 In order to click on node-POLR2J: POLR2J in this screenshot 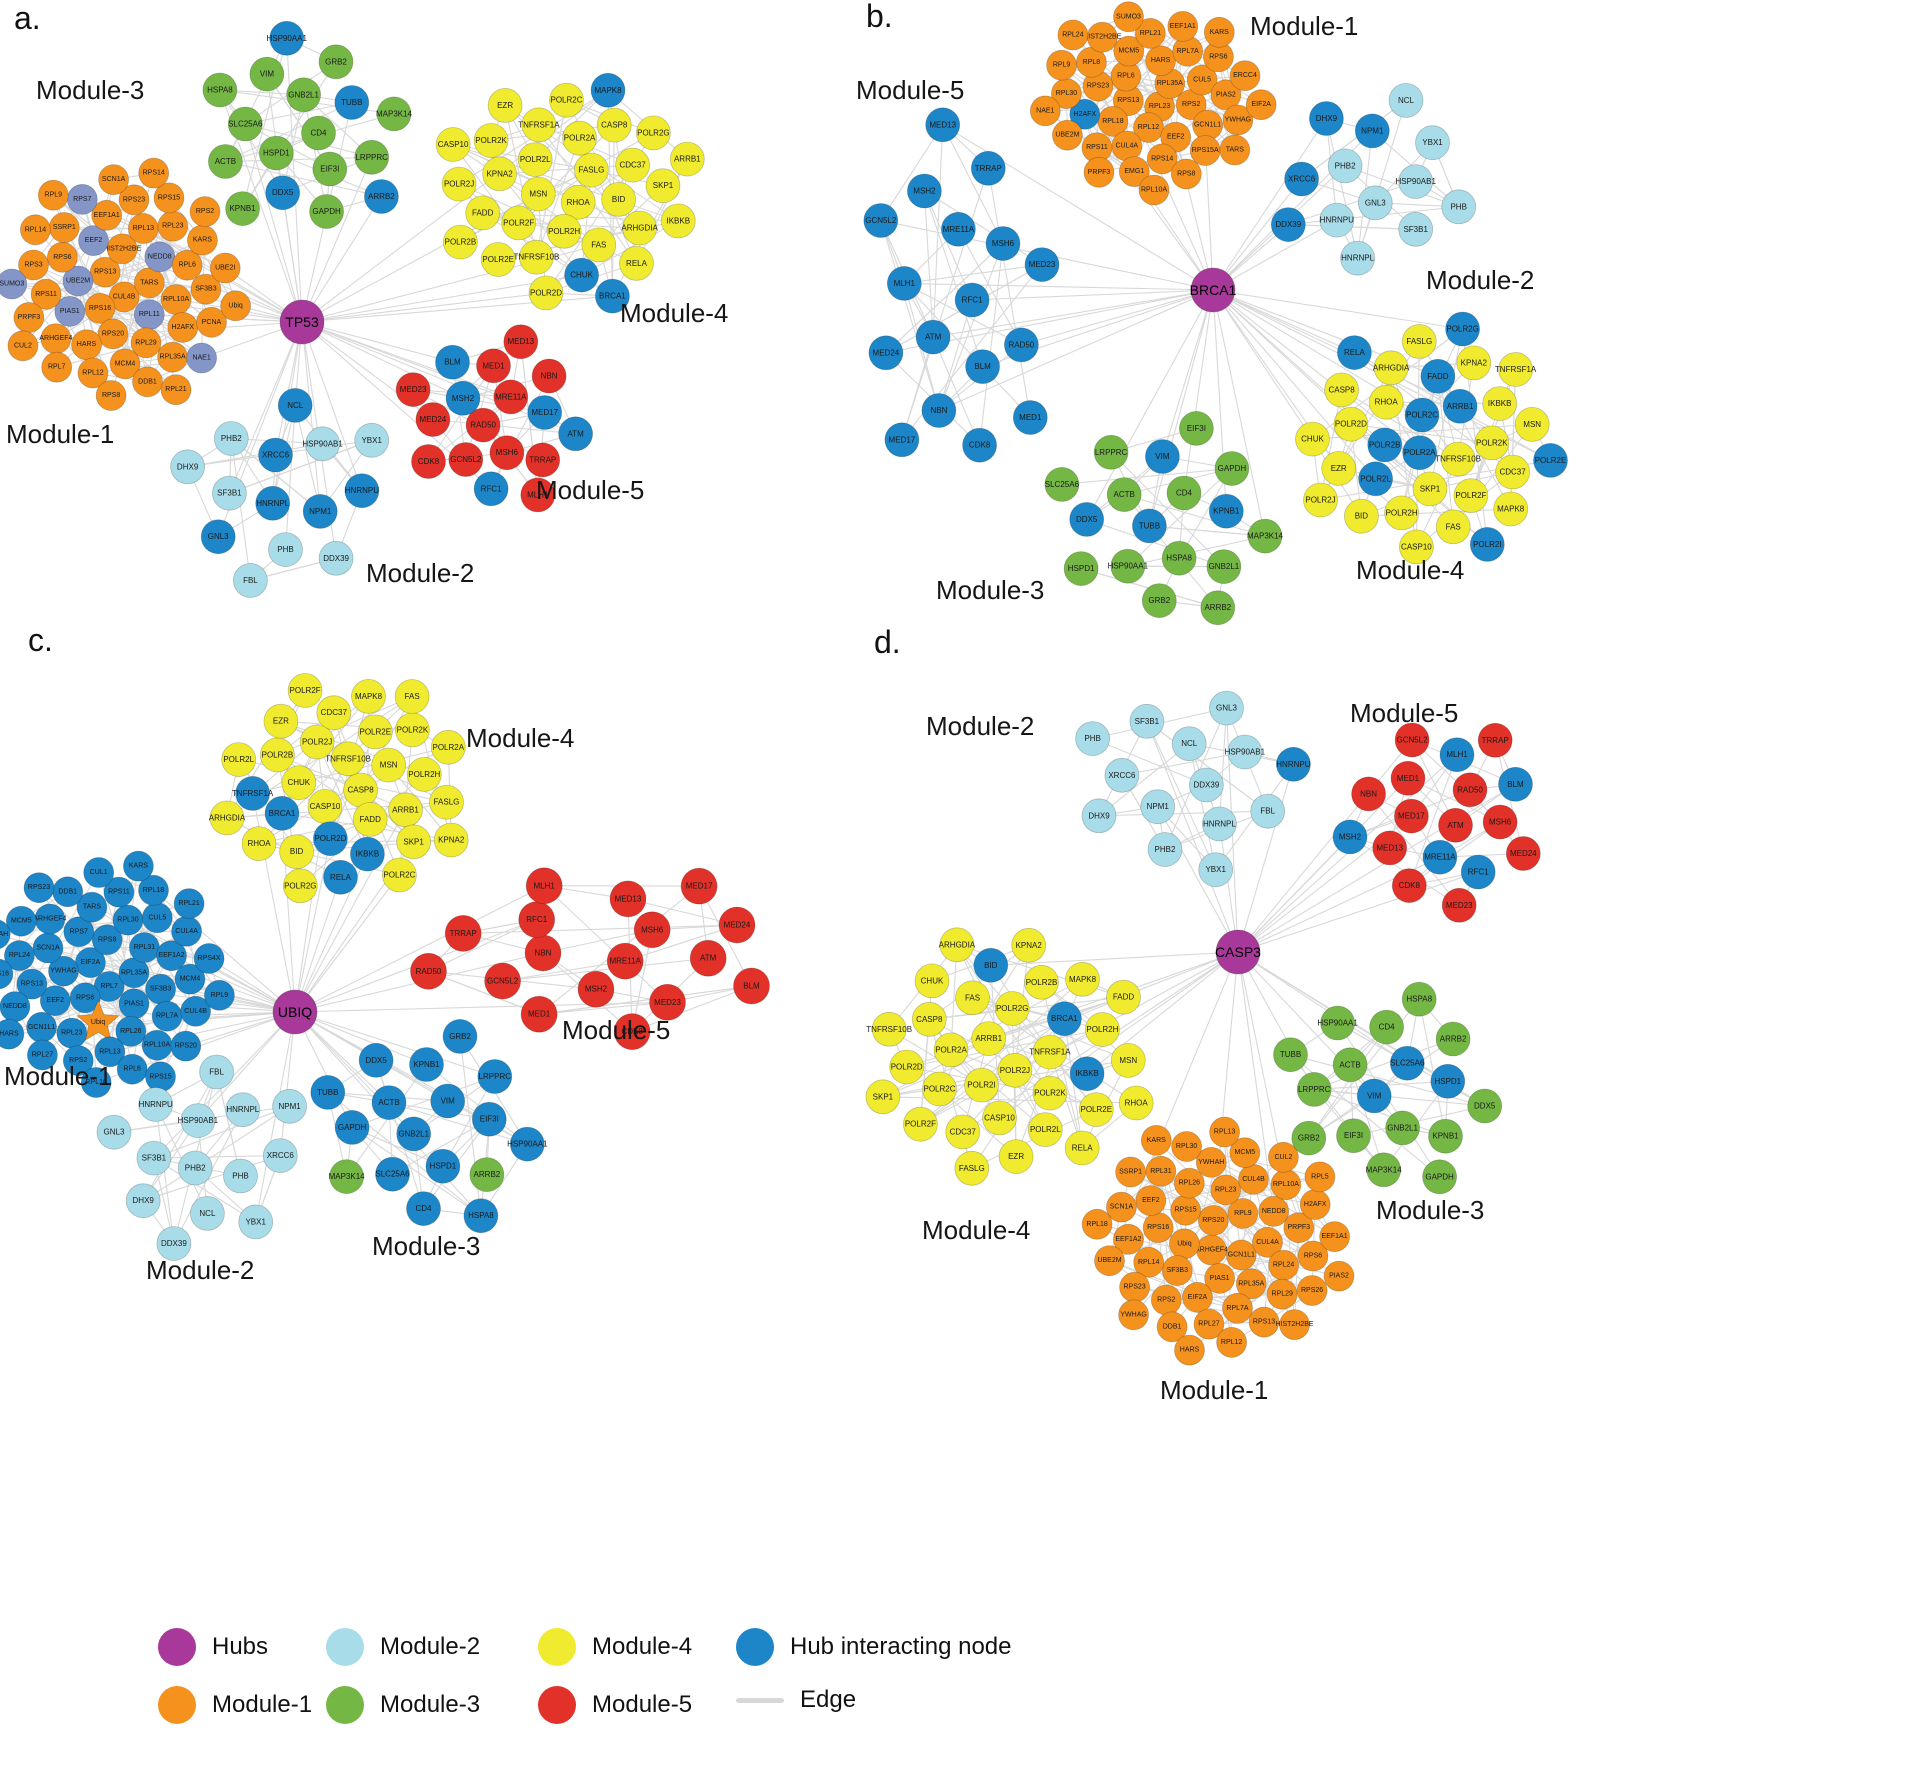, I will do `click(1015, 1070)`.